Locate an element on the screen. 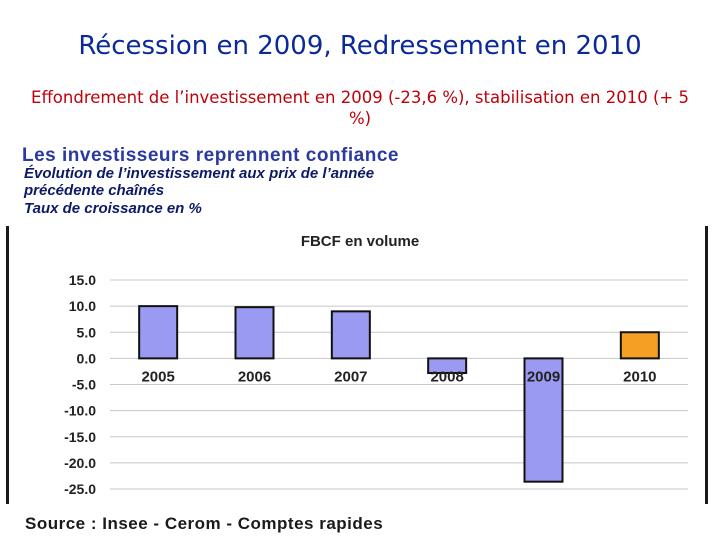 The width and height of the screenshot is (720, 540). y-tick-label: -10.0 is located at coordinates (80, 411).